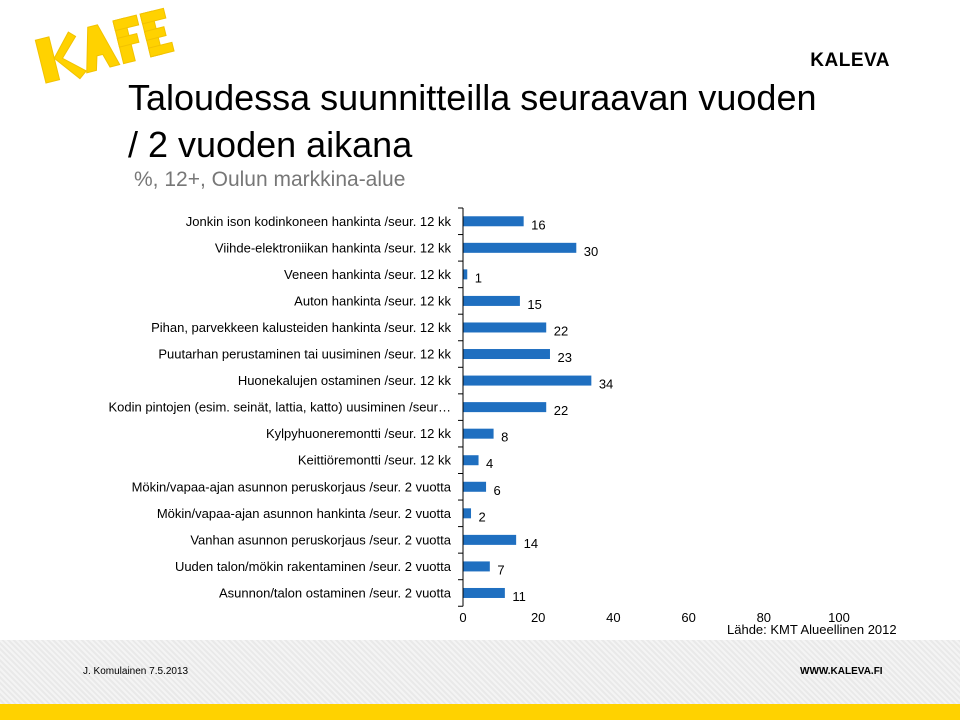 The width and height of the screenshot is (960, 720). I want to click on x-tick-label: 60, so click(688, 617).